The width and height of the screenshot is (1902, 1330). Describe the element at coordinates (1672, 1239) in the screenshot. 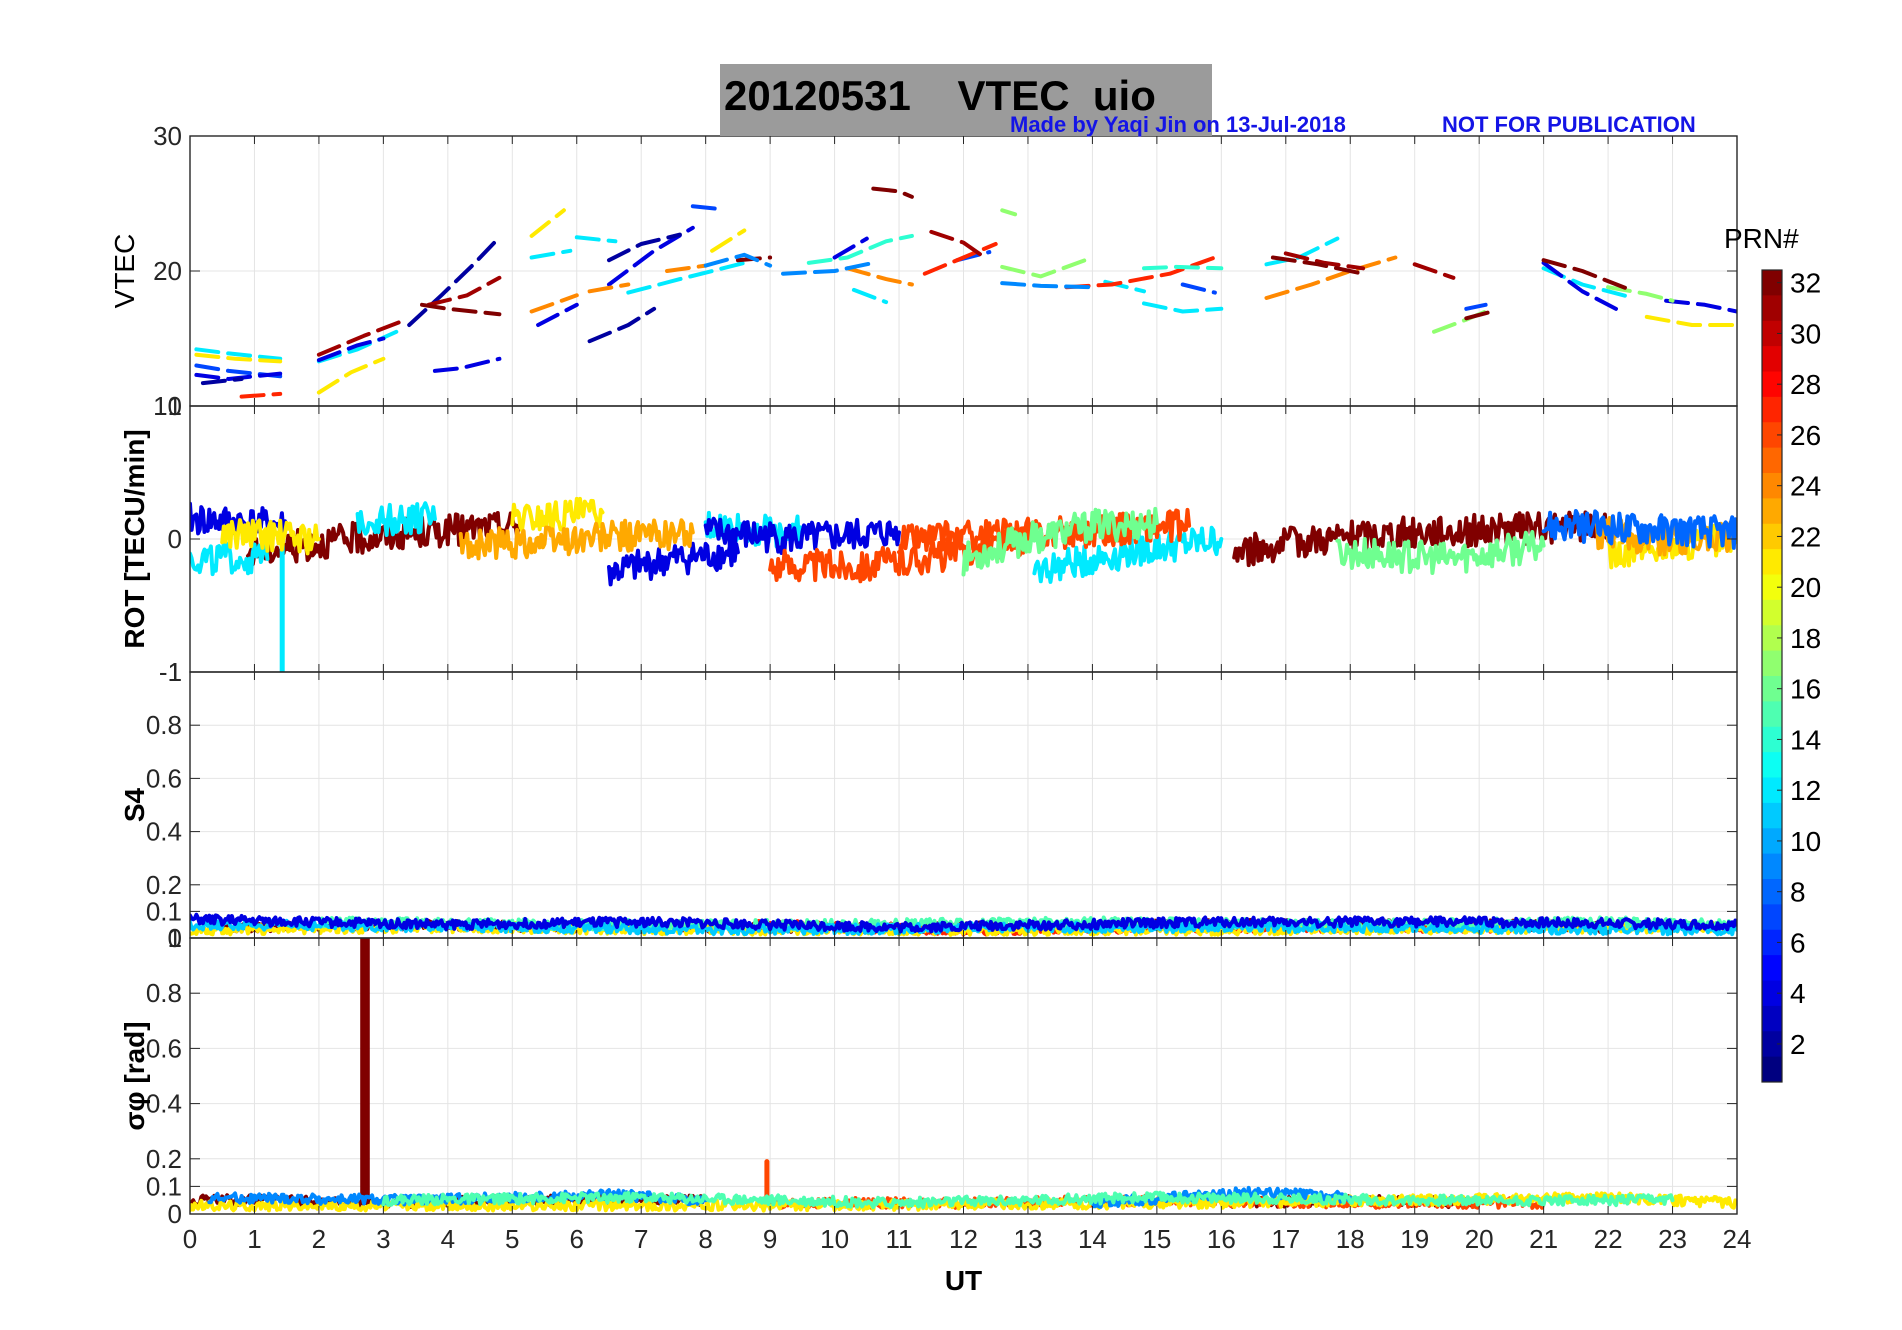

I see `x-tick-label: 23` at that location.